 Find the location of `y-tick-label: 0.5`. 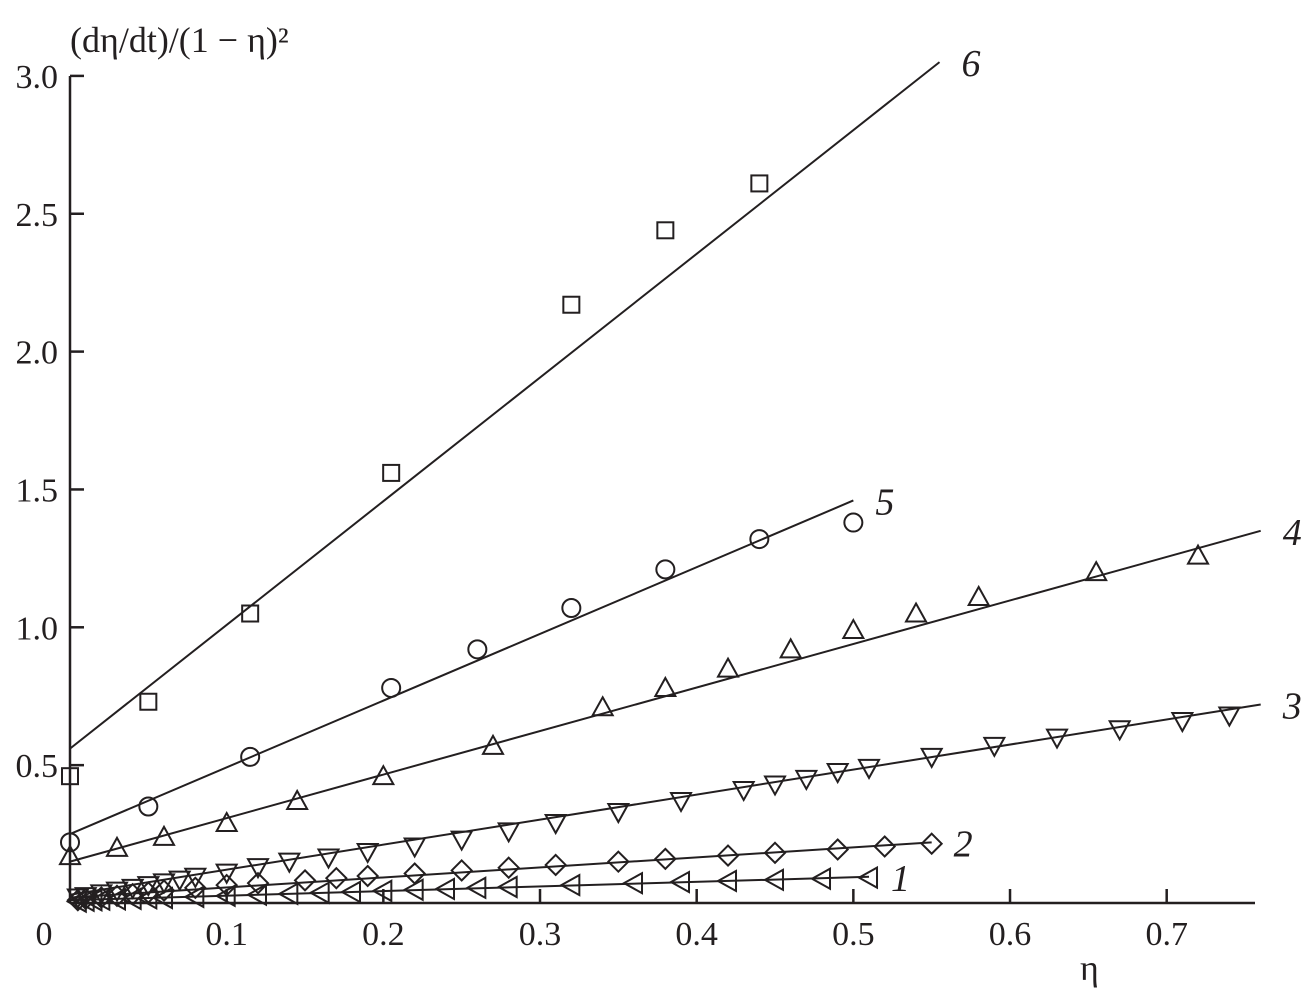

y-tick-label: 0.5 is located at coordinates (37, 766).